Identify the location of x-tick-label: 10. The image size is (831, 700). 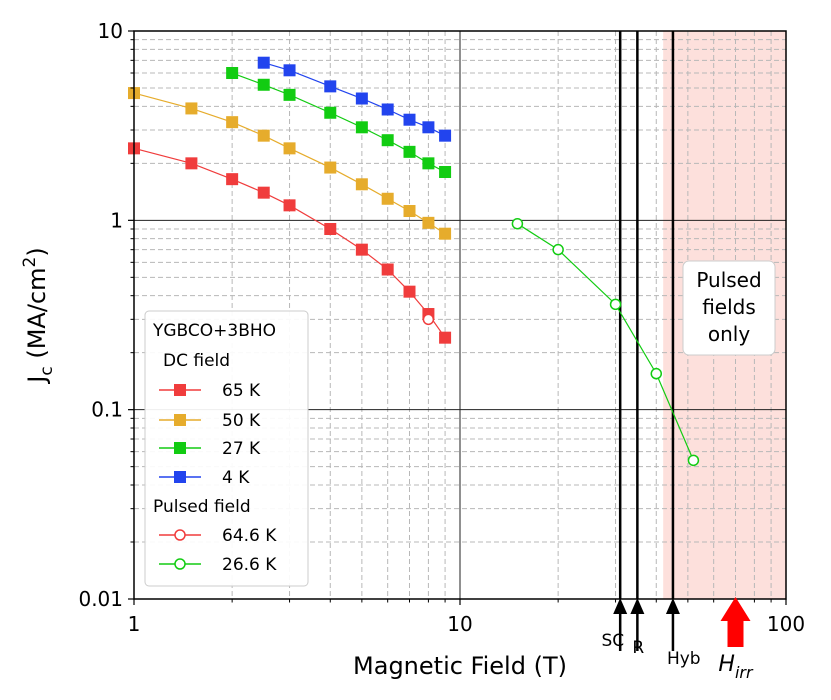
(459, 624).